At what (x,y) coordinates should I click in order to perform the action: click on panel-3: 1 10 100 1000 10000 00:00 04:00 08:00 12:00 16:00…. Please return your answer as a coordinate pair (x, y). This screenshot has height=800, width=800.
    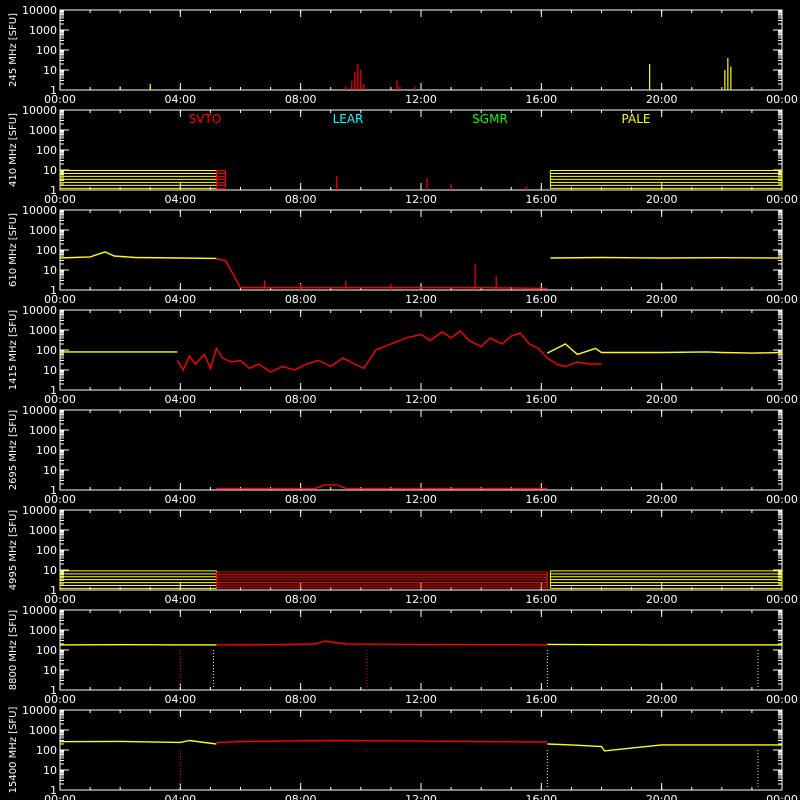
    Looking at the image, I should click on (403, 355).